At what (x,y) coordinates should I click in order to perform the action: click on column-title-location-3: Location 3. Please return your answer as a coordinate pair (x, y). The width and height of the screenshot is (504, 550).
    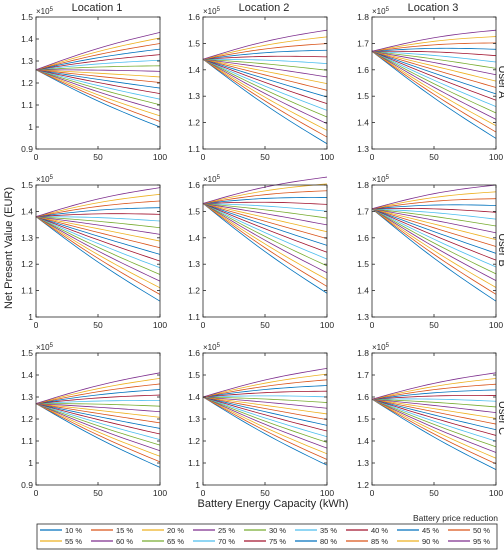
    Looking at the image, I should click on (433, 8).